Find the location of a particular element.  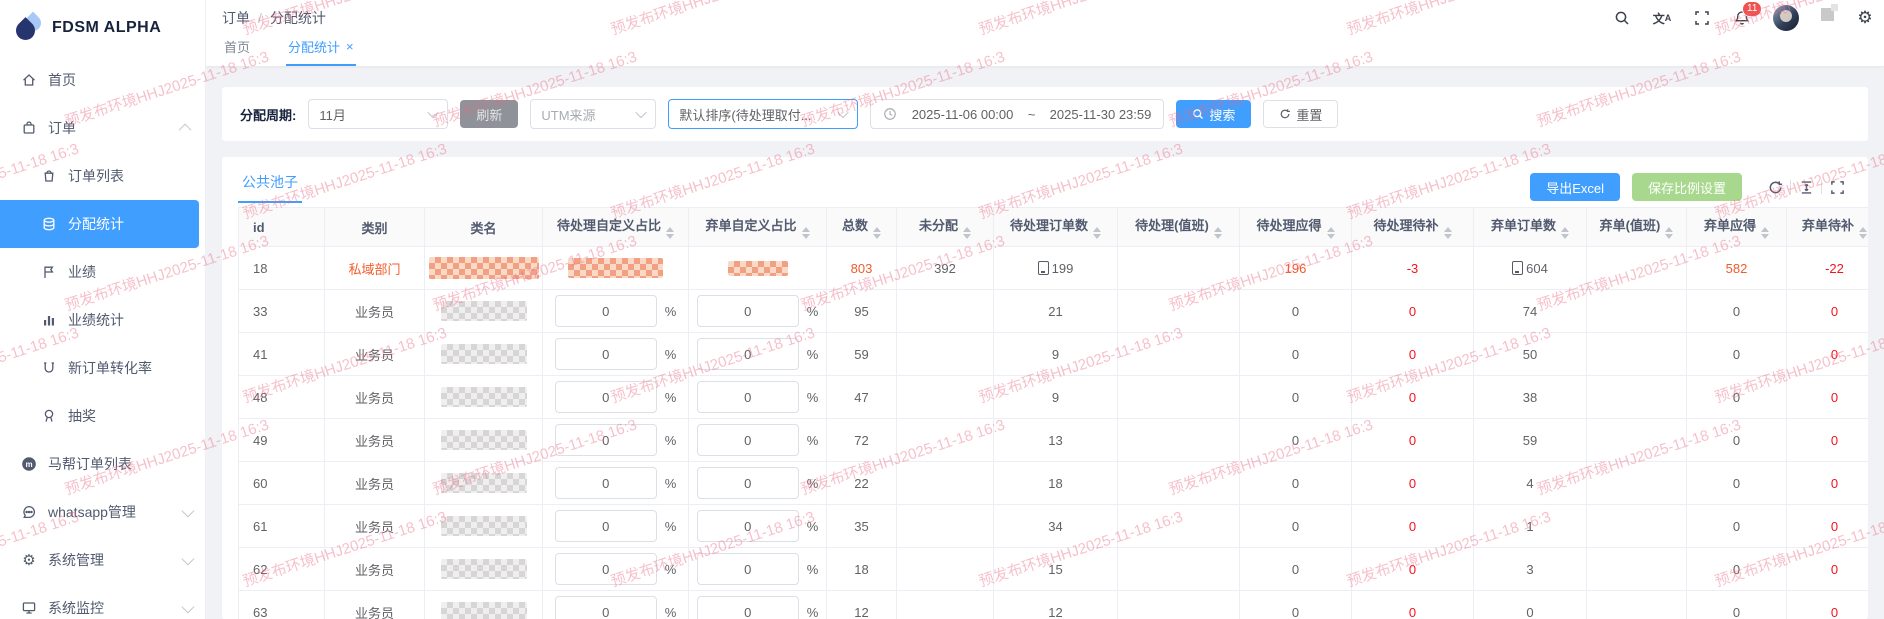

cell-id: 60 is located at coordinates (281, 483).